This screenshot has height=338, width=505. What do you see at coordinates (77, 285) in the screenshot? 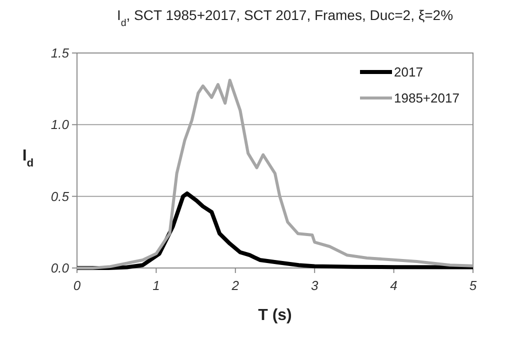
I see `x-tick-label: 0` at bounding box center [77, 285].